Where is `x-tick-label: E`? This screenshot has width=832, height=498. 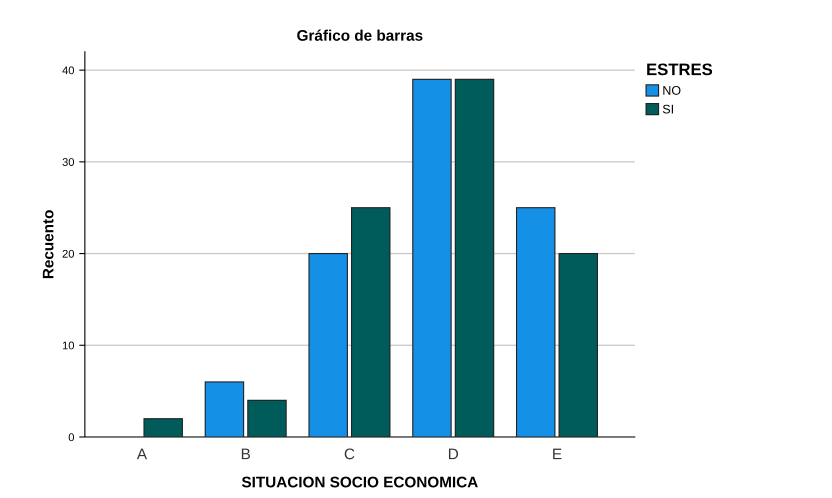
x-tick-label: E is located at coordinates (557, 454).